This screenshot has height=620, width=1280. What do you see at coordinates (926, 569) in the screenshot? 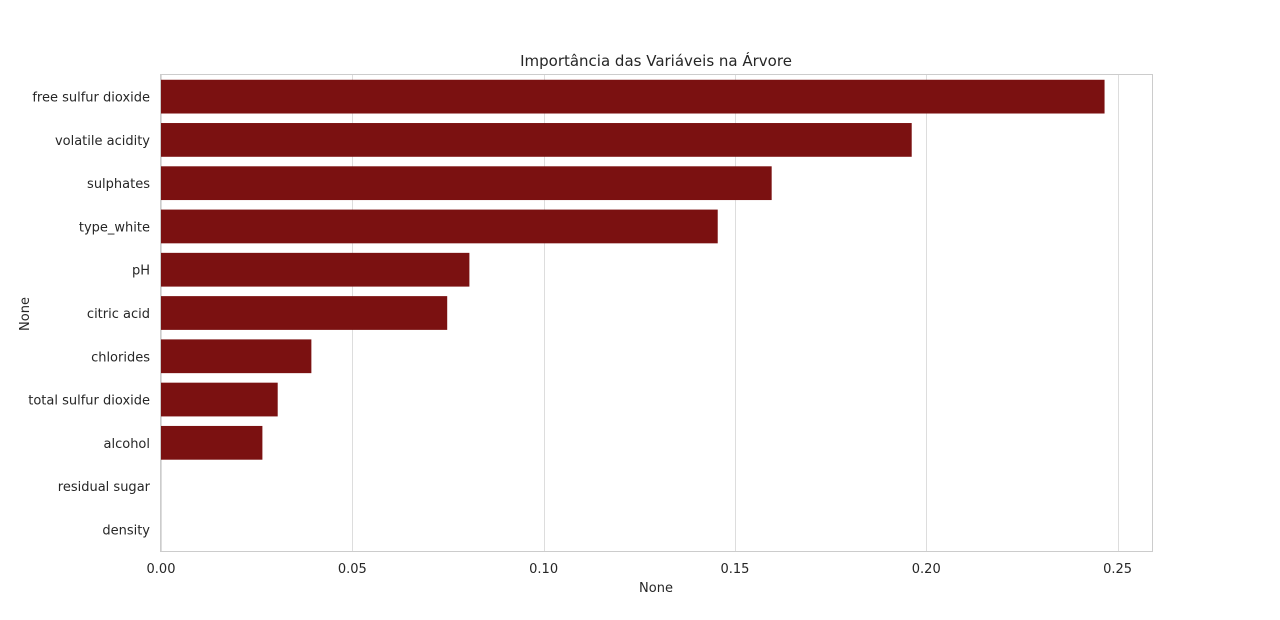
I see `x-tick-label: 0.20` at bounding box center [926, 569].